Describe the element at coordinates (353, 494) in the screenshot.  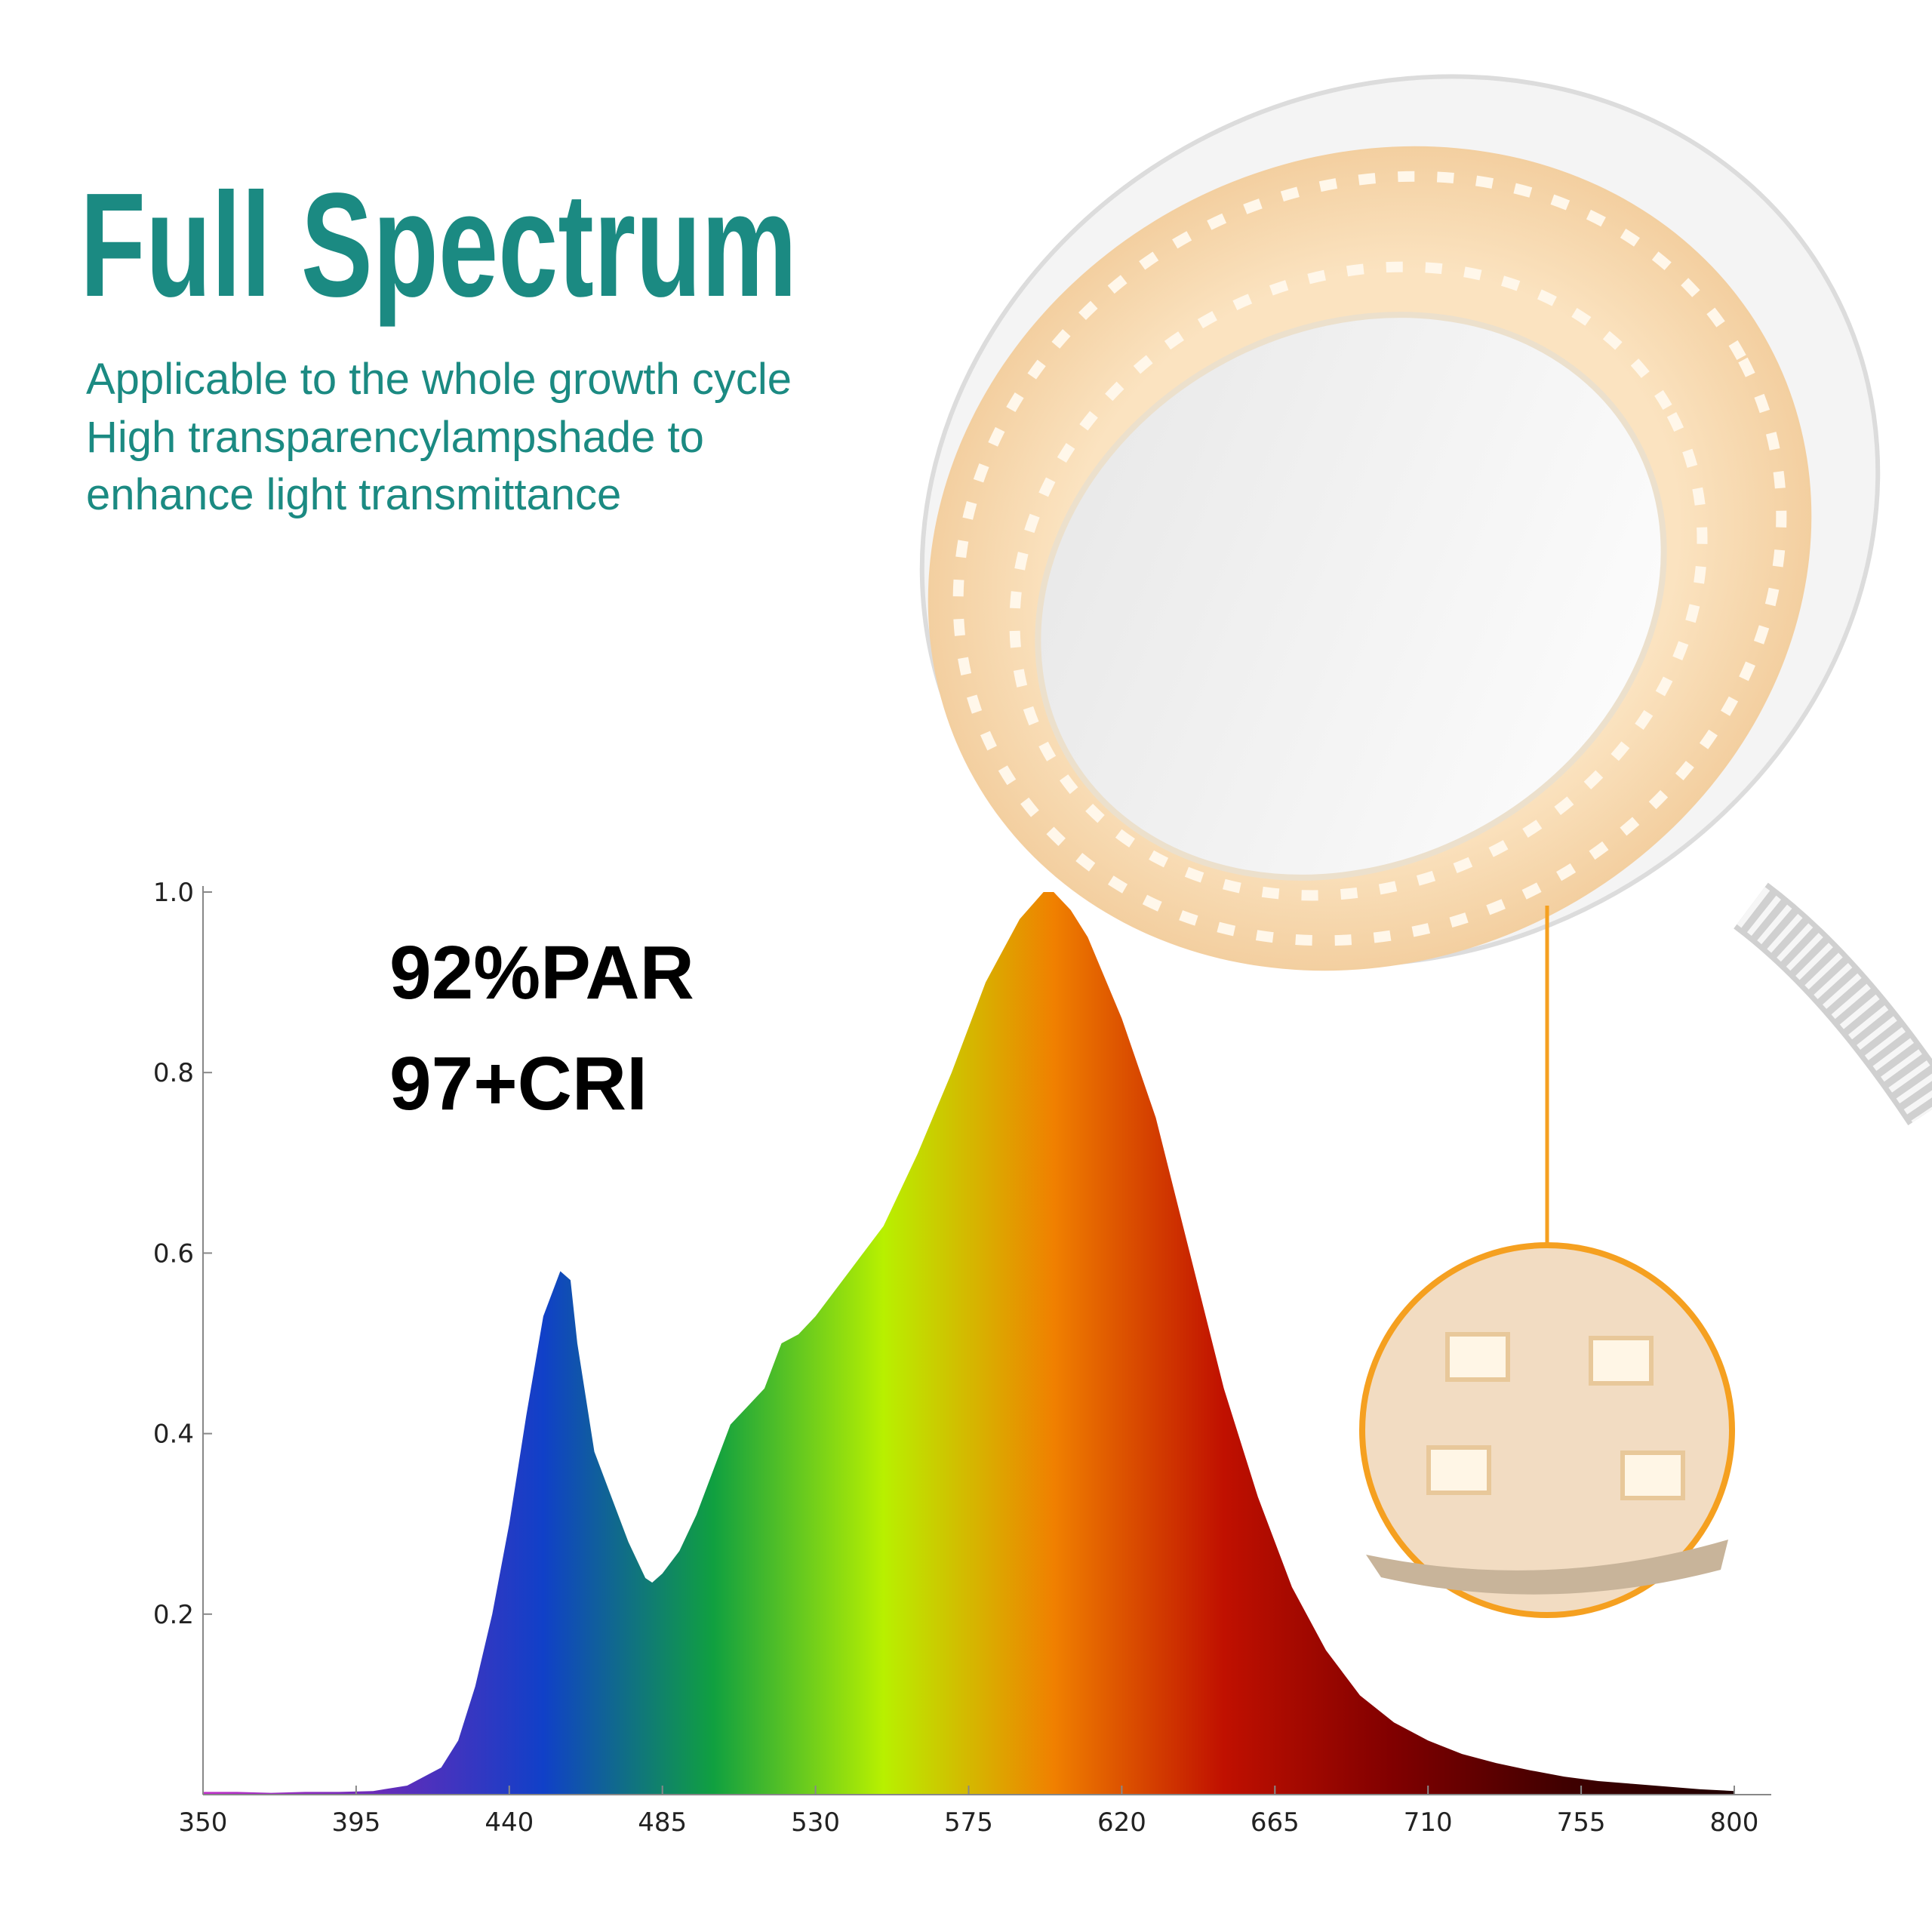
I see `subtitle-line: enhance light transmittance` at that location.